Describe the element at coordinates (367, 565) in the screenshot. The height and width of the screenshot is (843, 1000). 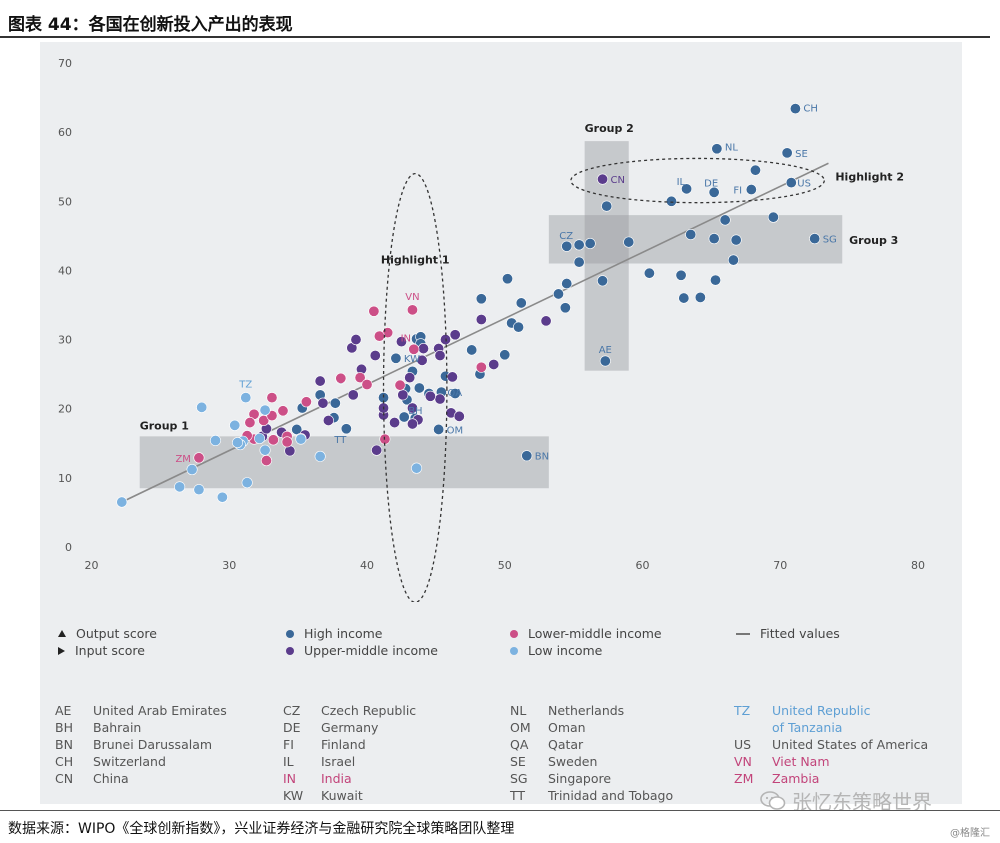
I see `x-tick-label: 40` at that location.